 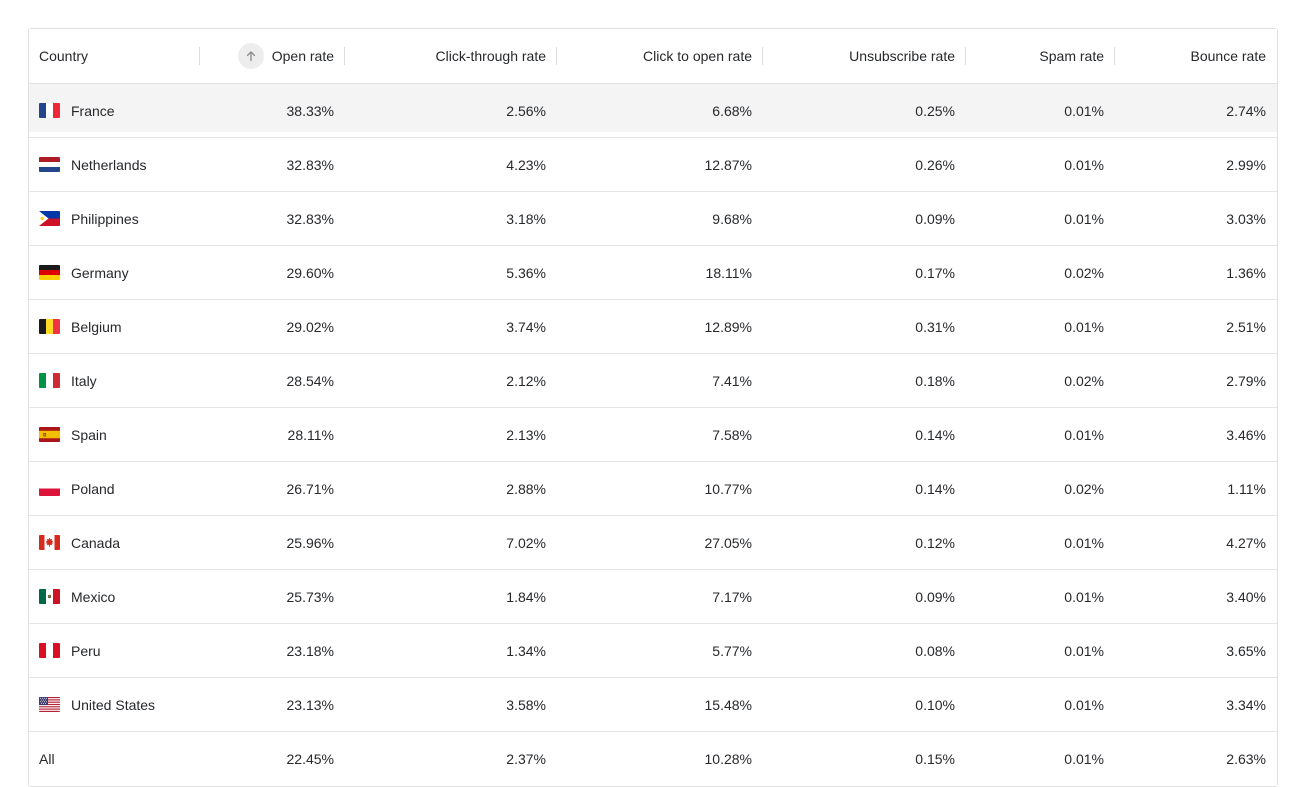 I want to click on click-through-rate-value: 2.88%, so click(x=526, y=488).